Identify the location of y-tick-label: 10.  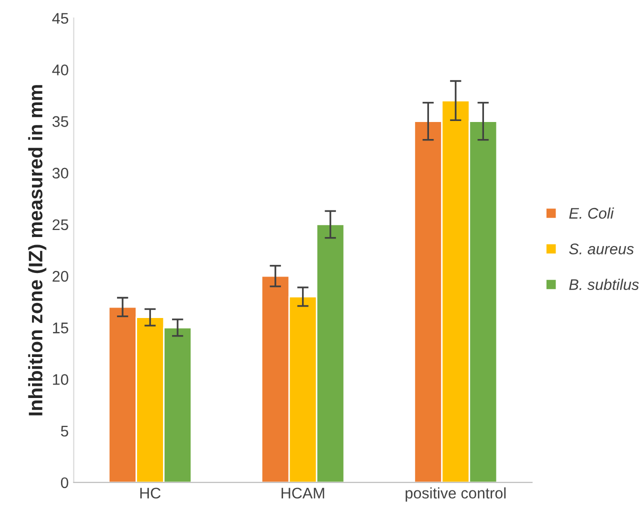
(60, 379).